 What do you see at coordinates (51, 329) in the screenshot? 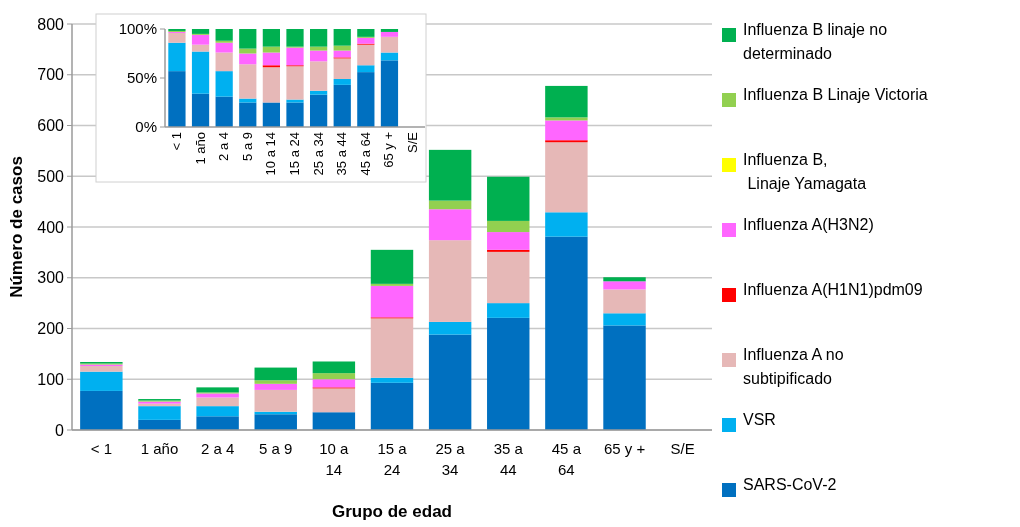
I see `y-tick-label: 200` at bounding box center [51, 329].